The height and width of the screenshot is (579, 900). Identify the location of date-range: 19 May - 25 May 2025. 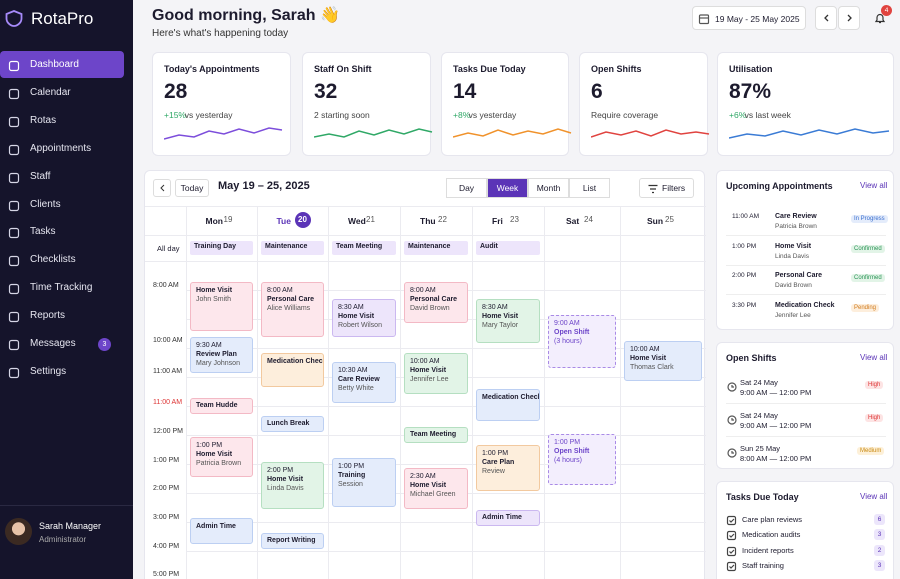
(749, 18).